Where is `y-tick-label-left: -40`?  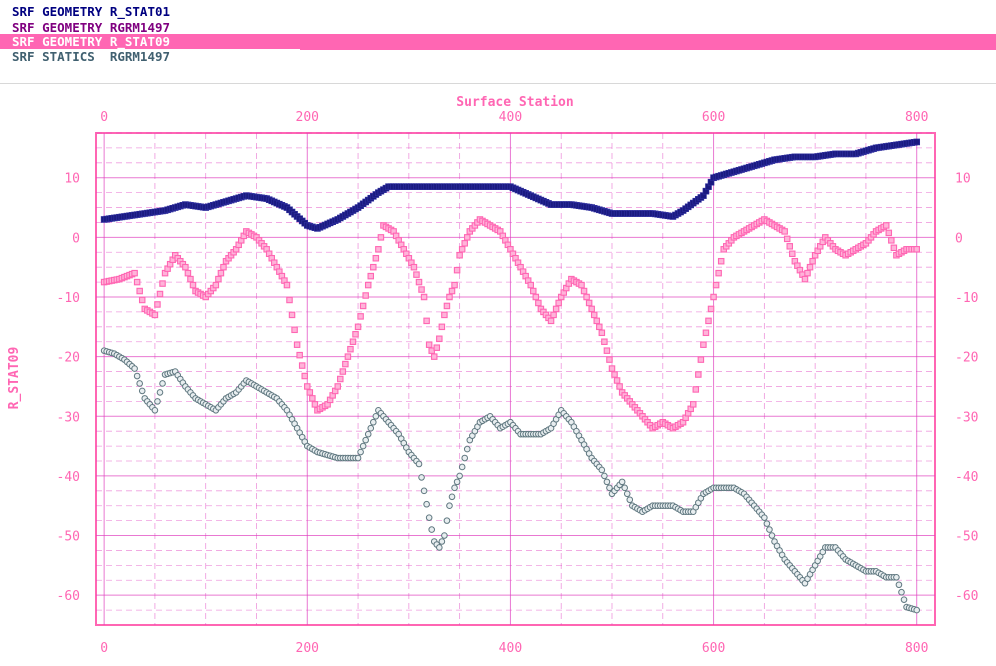
y-tick-label-left: -40 is located at coordinates (68, 477).